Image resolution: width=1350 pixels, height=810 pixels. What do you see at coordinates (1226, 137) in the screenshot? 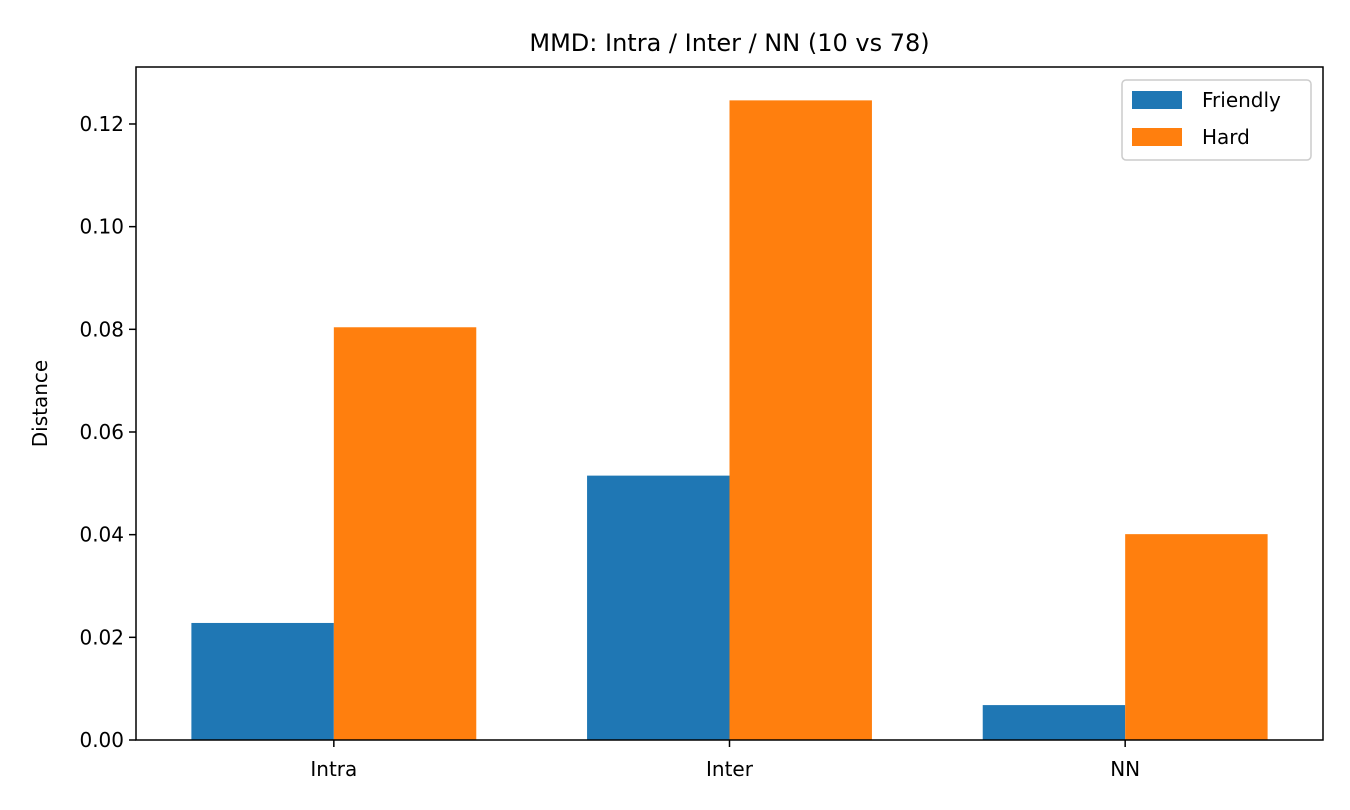
I see `legend-label-hard: Hard` at bounding box center [1226, 137].